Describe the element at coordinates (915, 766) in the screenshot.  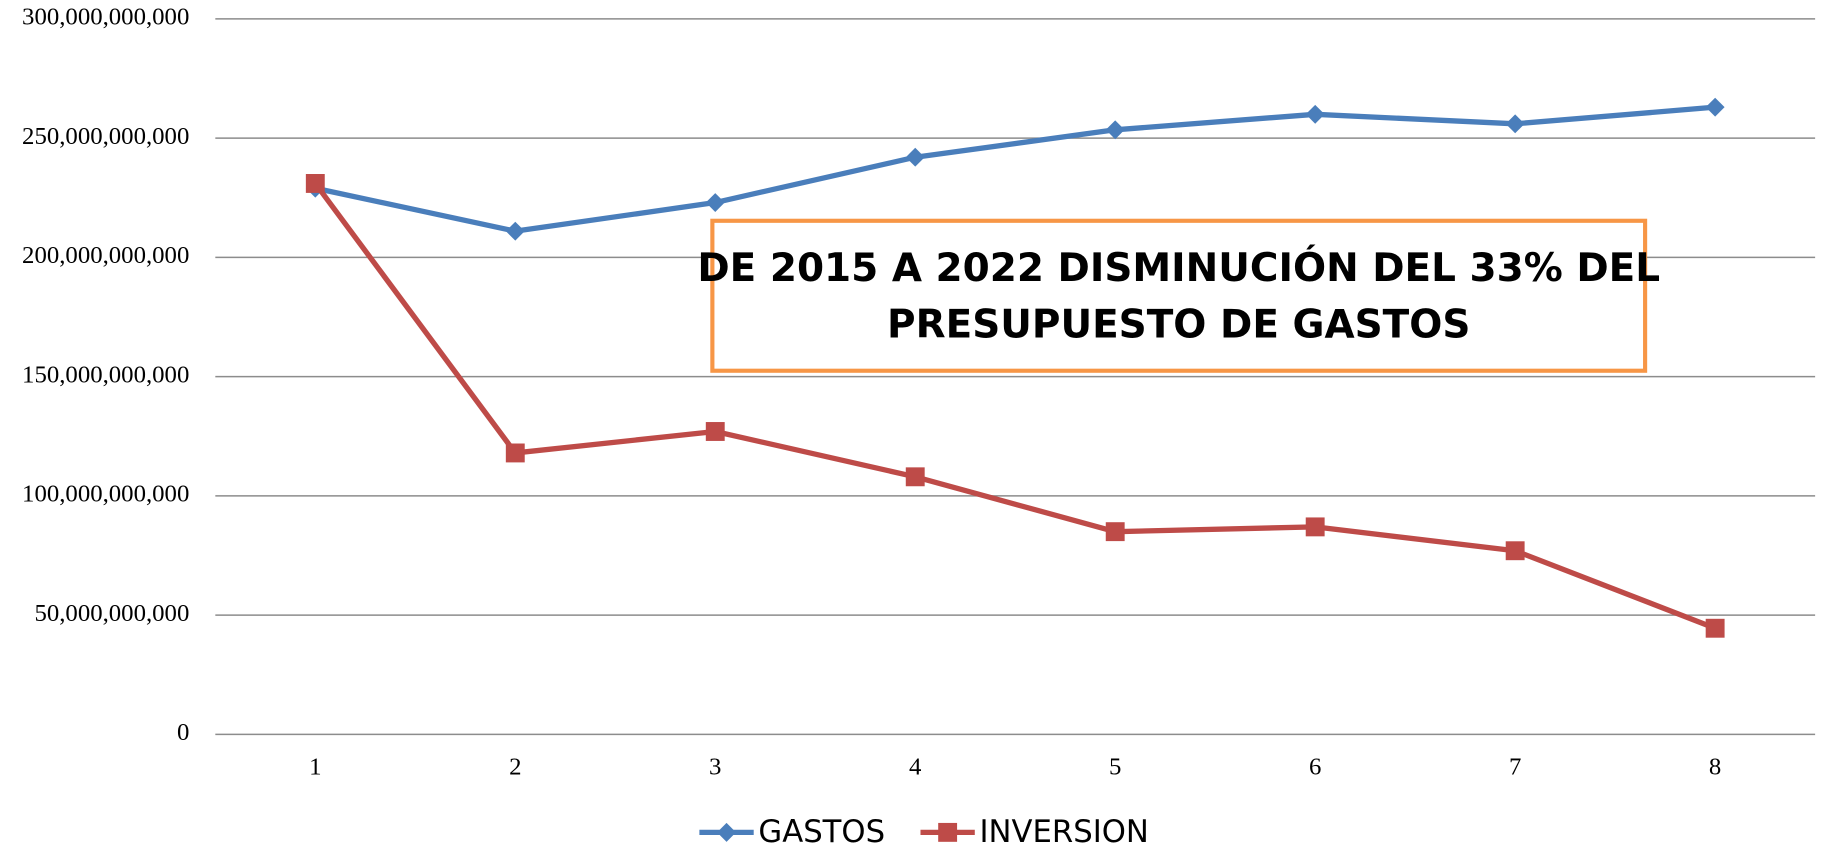
I see `x-tick-label: 4` at that location.